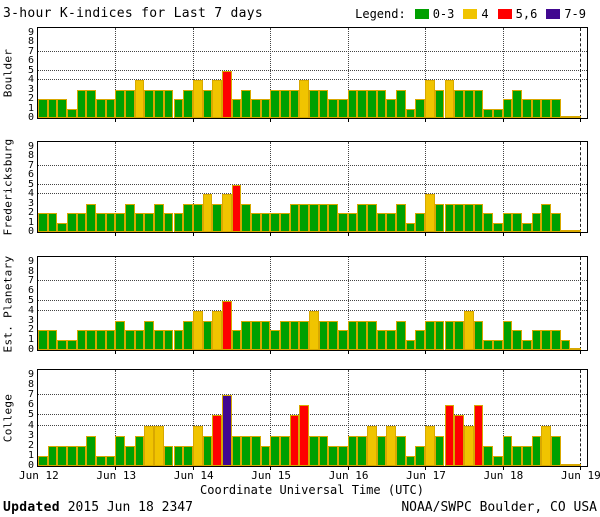  I want to click on y-tick-label: 1, so click(30, 108).